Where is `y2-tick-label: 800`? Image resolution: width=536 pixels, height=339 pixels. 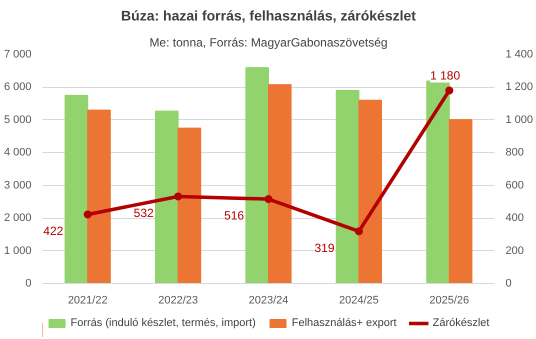
y2-tick-label: 800 is located at coordinates (515, 152).